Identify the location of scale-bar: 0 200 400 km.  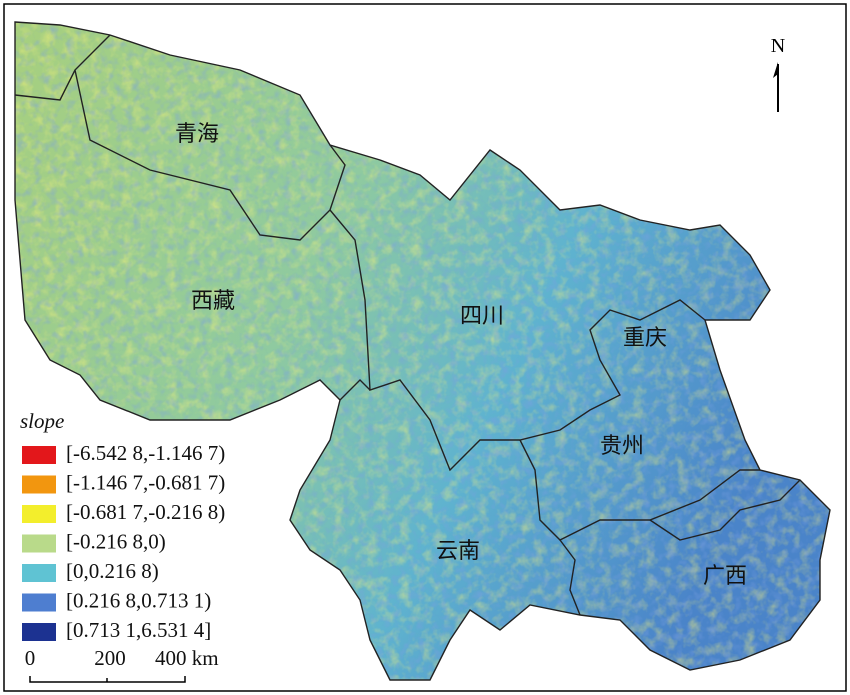
(122, 664).